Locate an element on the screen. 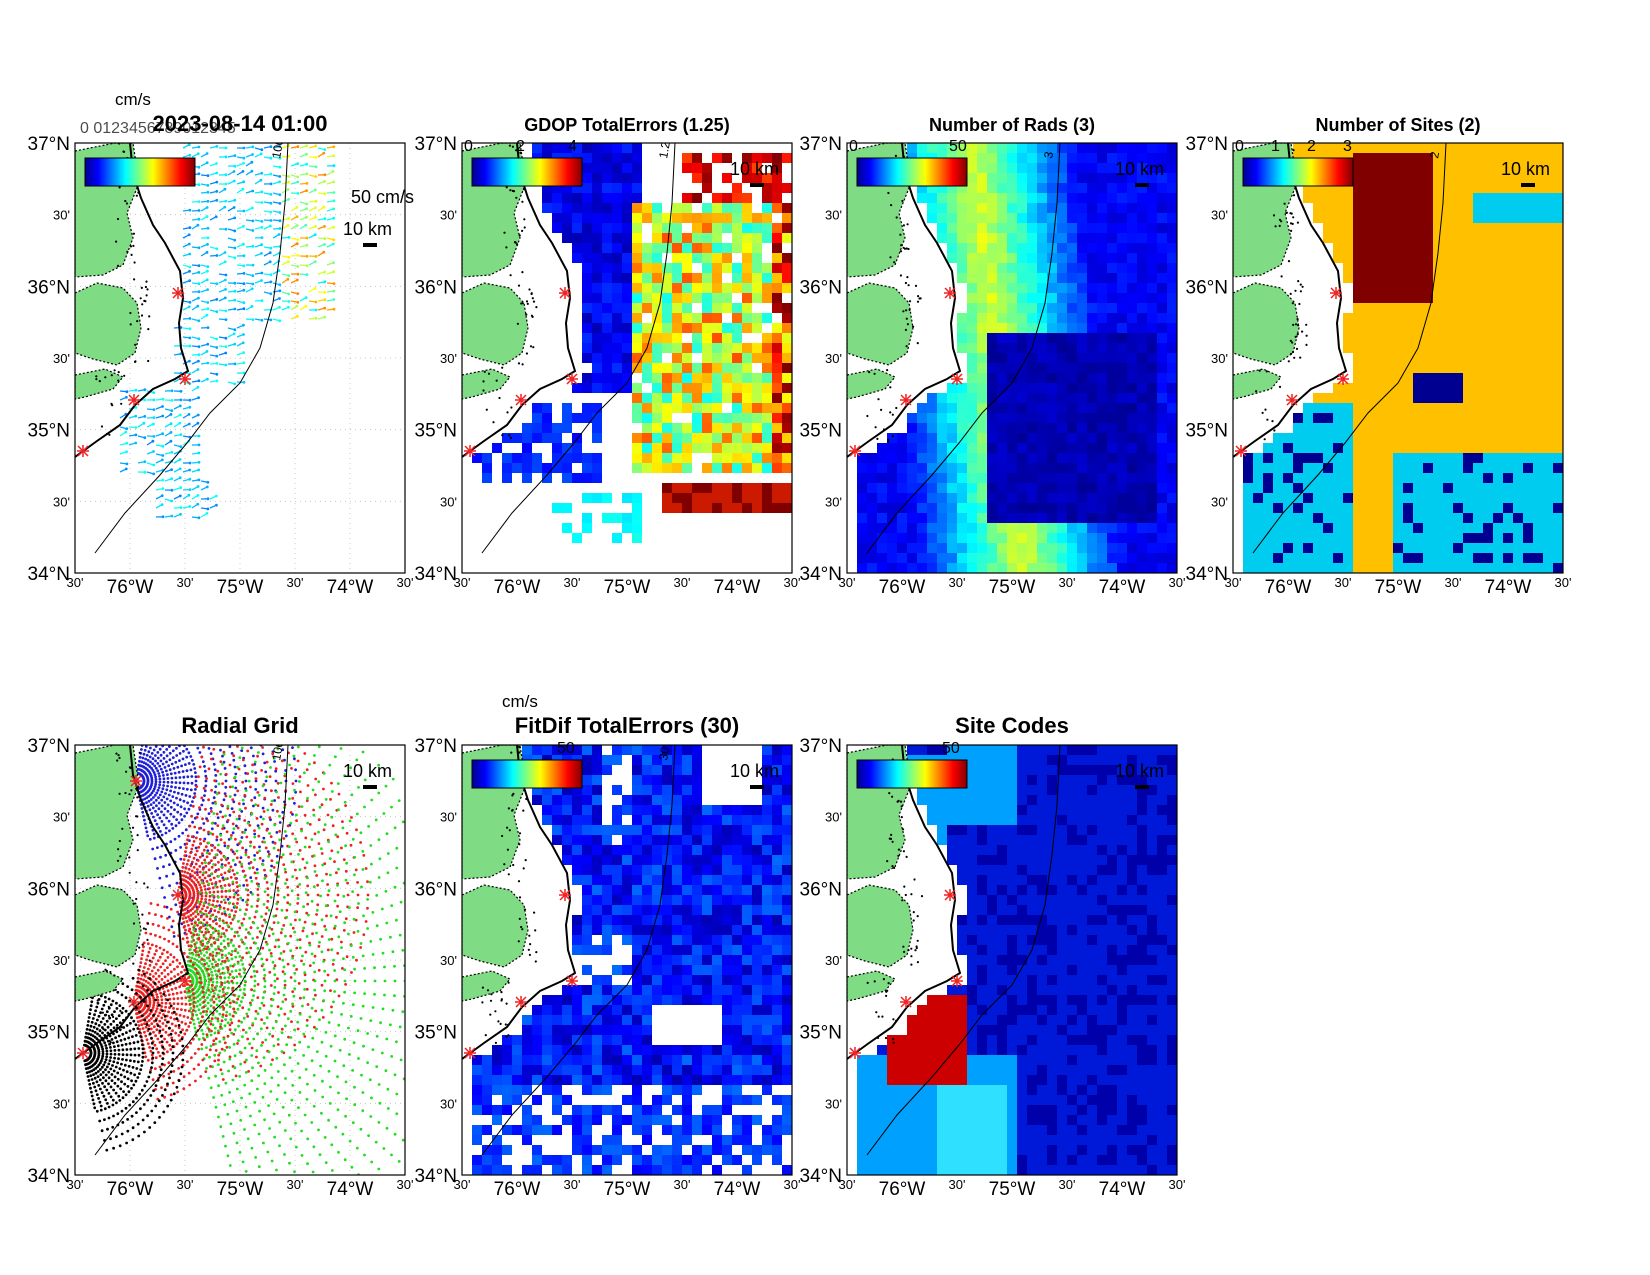 Image resolution: width=1650 pixels, height=1275 pixels. contour-label: 100 is located at coordinates (277, 750).